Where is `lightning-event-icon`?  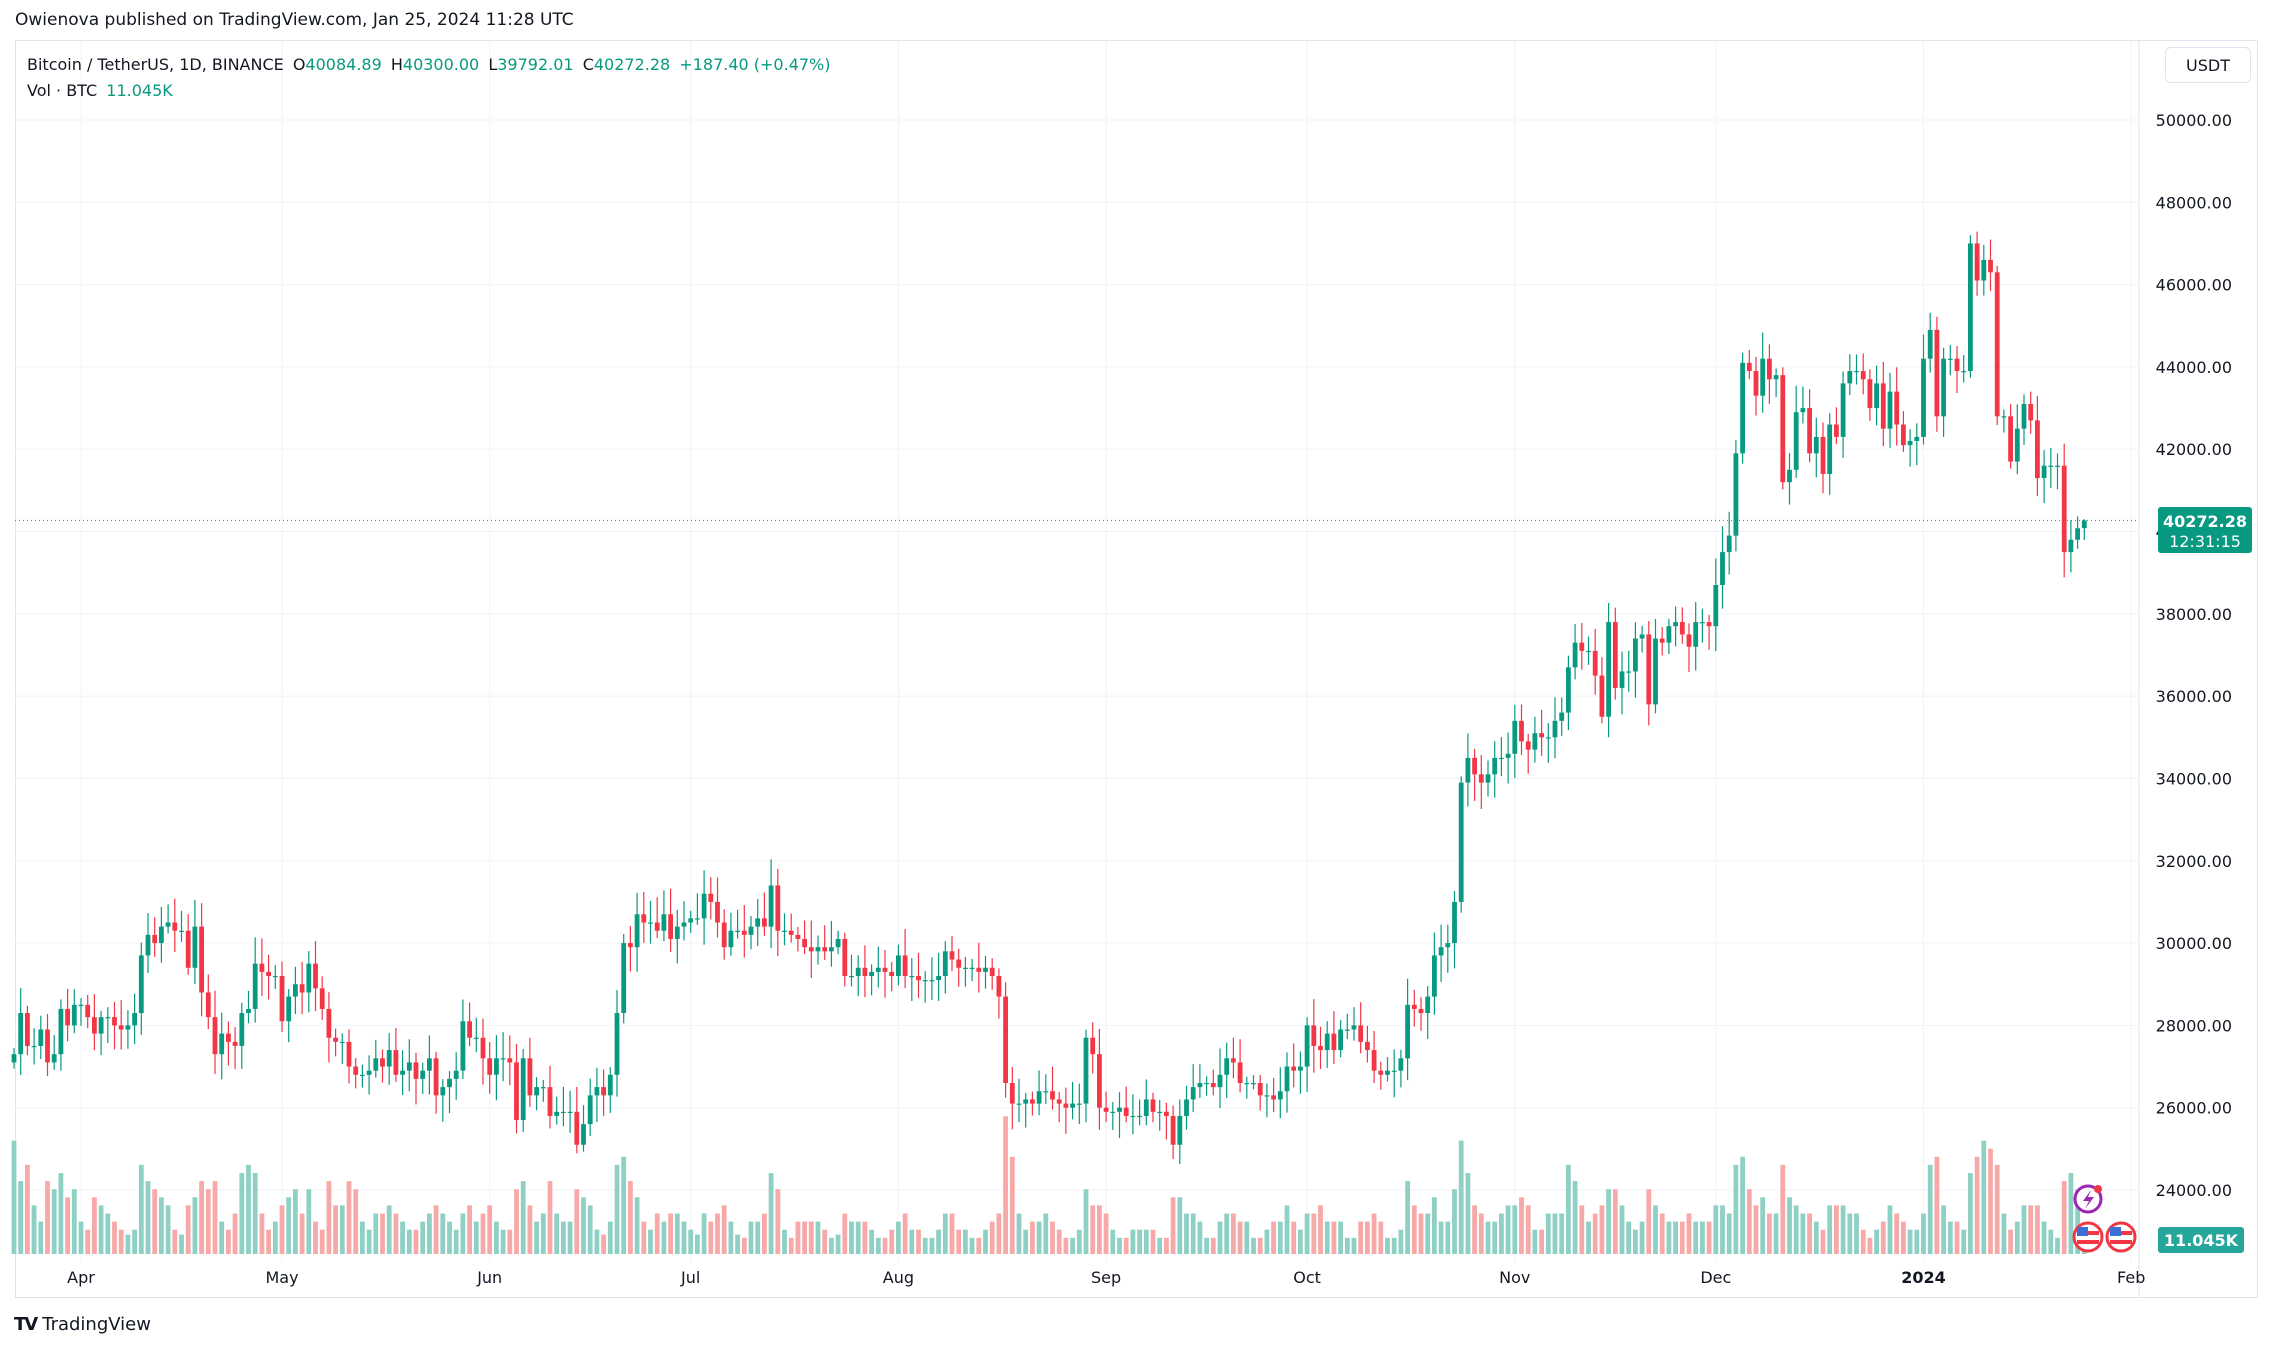
lightning-event-icon is located at coordinates (2088, 1199).